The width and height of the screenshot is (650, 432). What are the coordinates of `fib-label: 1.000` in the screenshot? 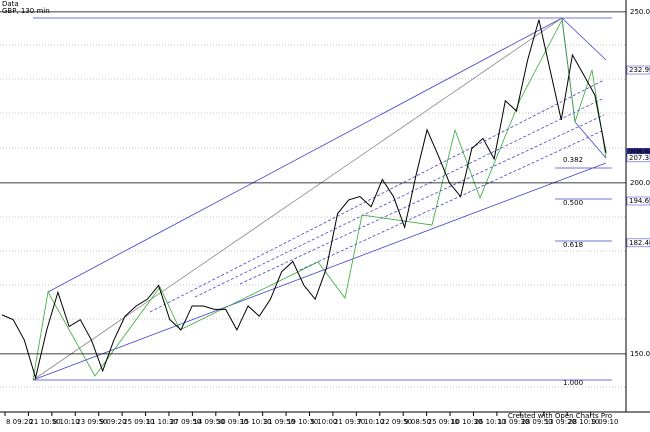 It's located at (573, 383).